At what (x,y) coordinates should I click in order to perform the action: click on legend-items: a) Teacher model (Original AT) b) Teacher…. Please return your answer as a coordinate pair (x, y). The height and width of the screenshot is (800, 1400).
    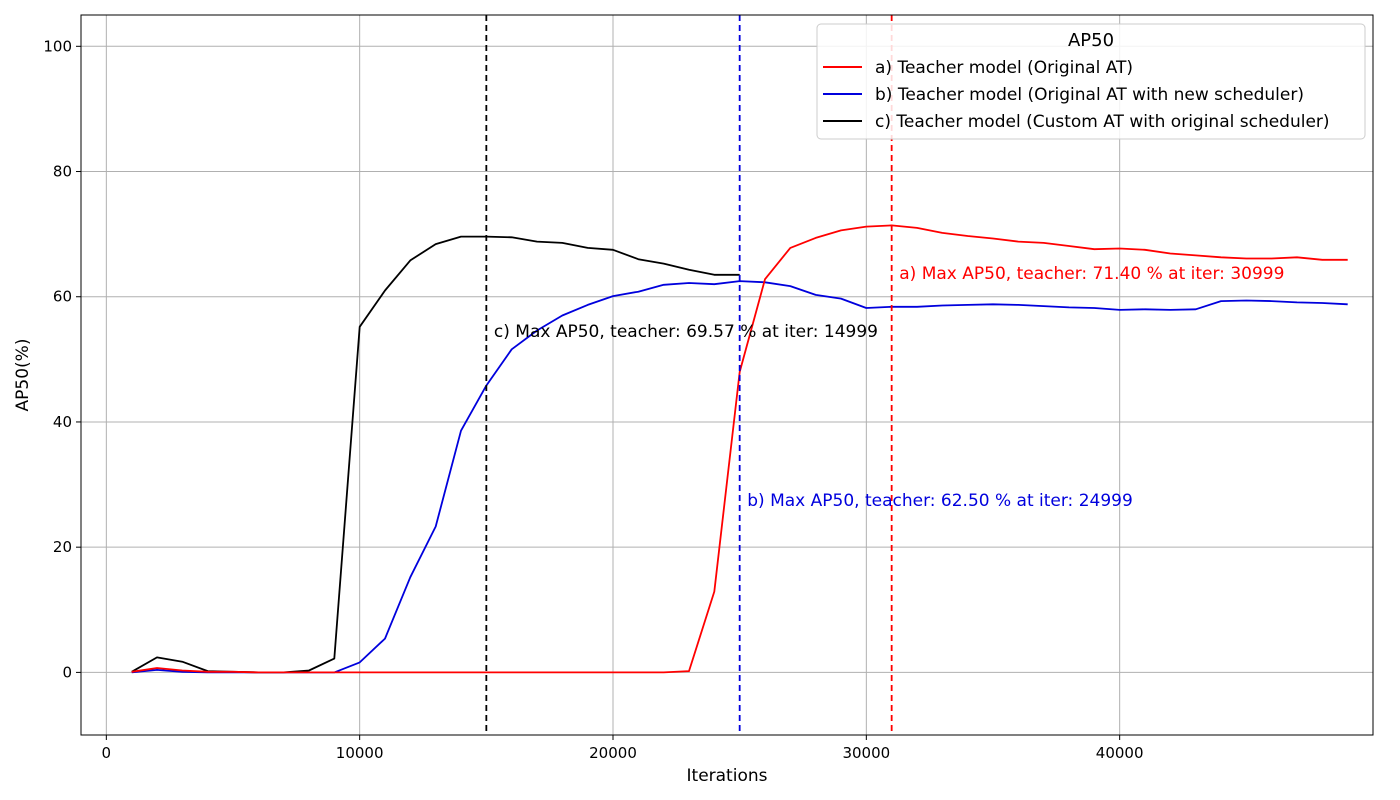
    Looking at the image, I should click on (1076, 95).